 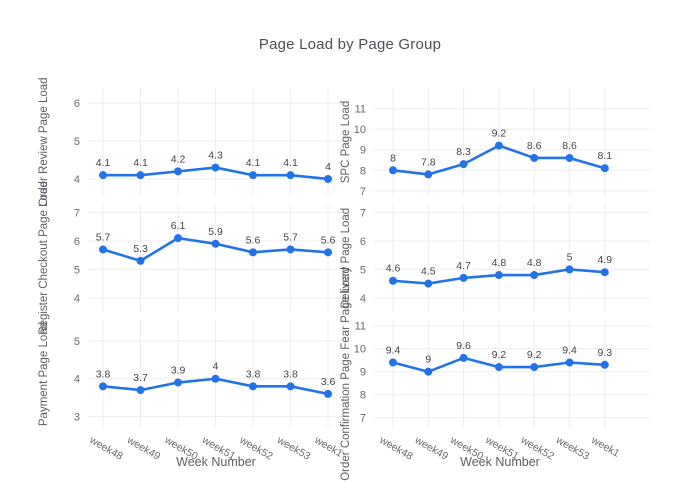 What do you see at coordinates (346, 374) in the screenshot?
I see `y-axis-title: Order Confirmation Page Fear Page Load` at bounding box center [346, 374].